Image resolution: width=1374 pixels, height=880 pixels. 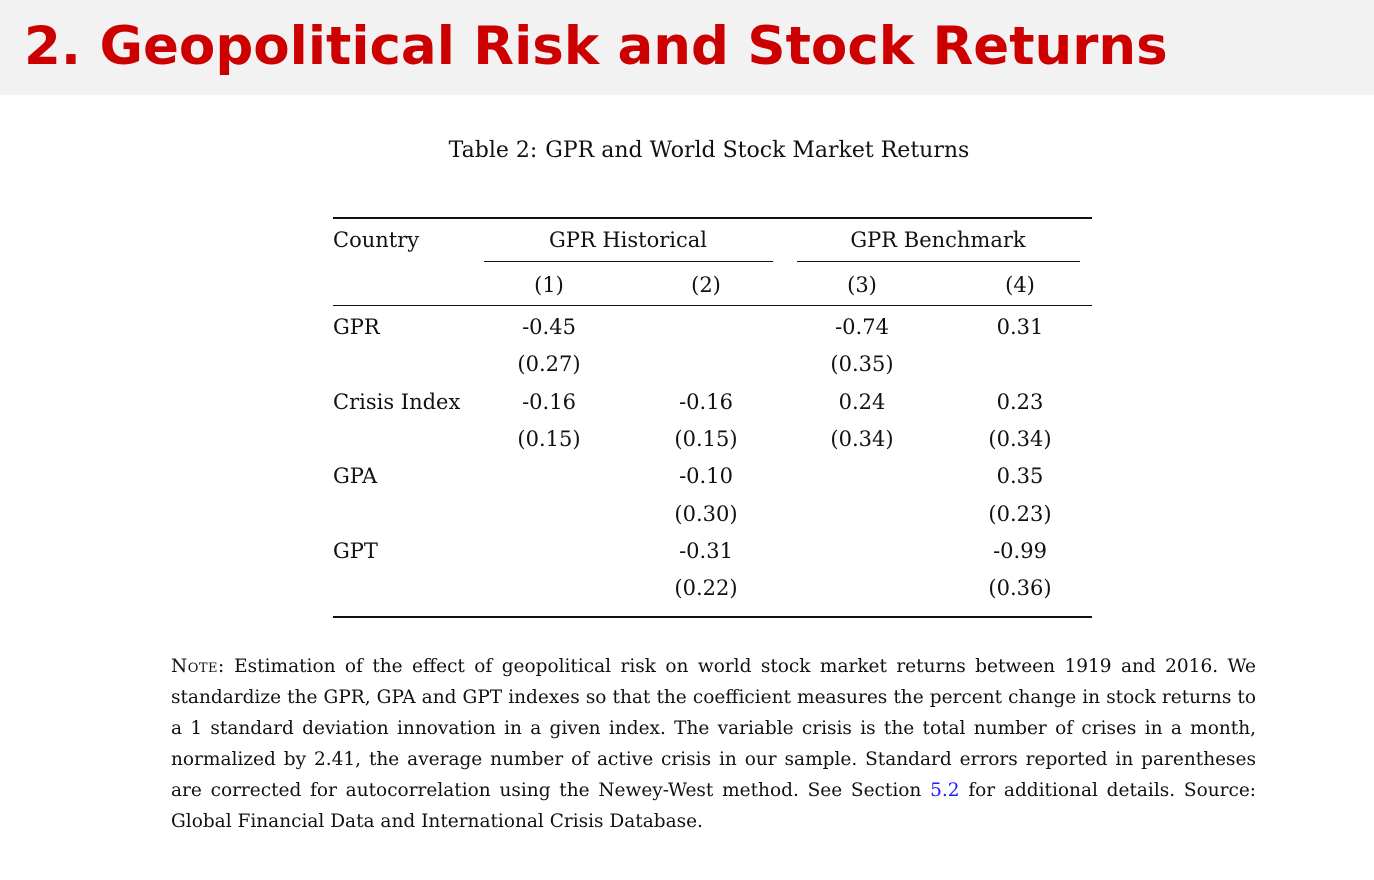 I want to click on header-country: Country, so click(x=376, y=240).